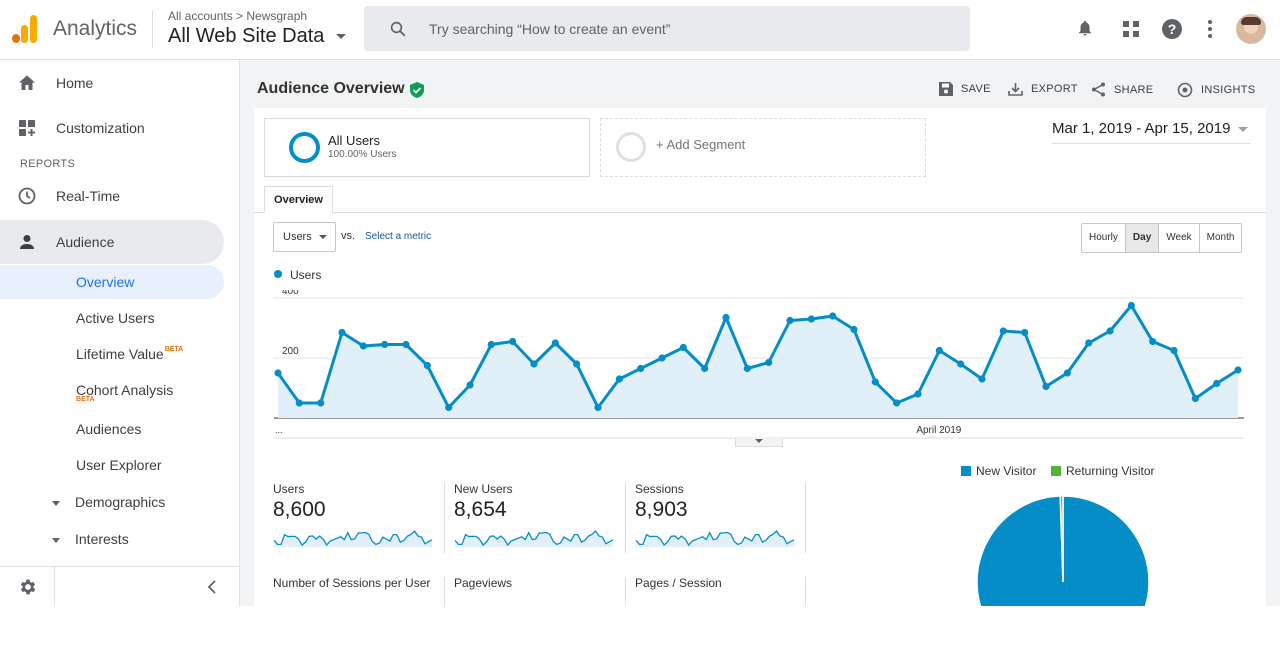 This screenshot has height=656, width=1280. Describe the element at coordinates (550, 29) in the screenshot. I see `search-placeholder: Try searching “How to create an event”` at that location.